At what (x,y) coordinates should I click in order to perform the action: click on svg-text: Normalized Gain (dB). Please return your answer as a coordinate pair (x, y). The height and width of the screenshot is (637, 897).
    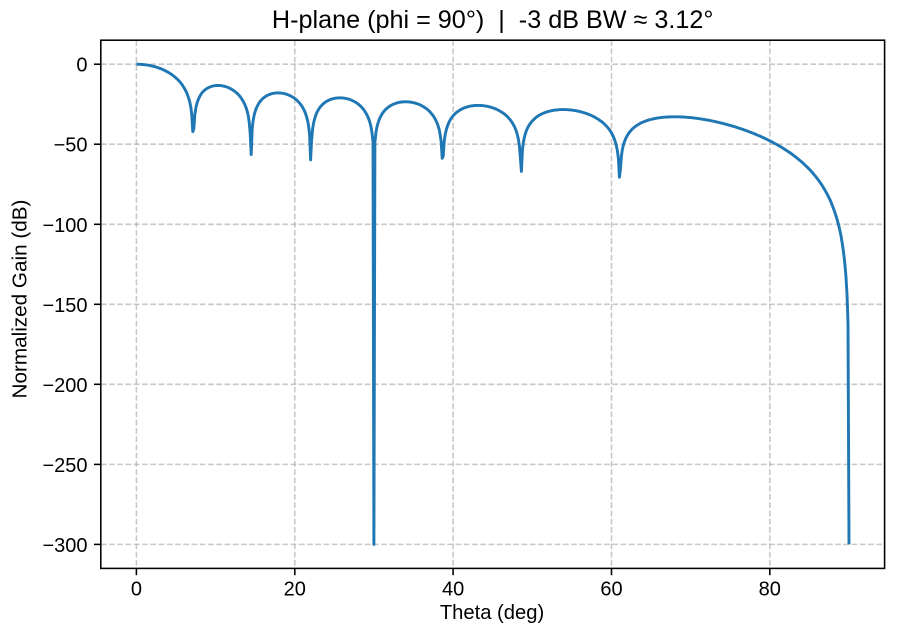
    Looking at the image, I should click on (20, 299).